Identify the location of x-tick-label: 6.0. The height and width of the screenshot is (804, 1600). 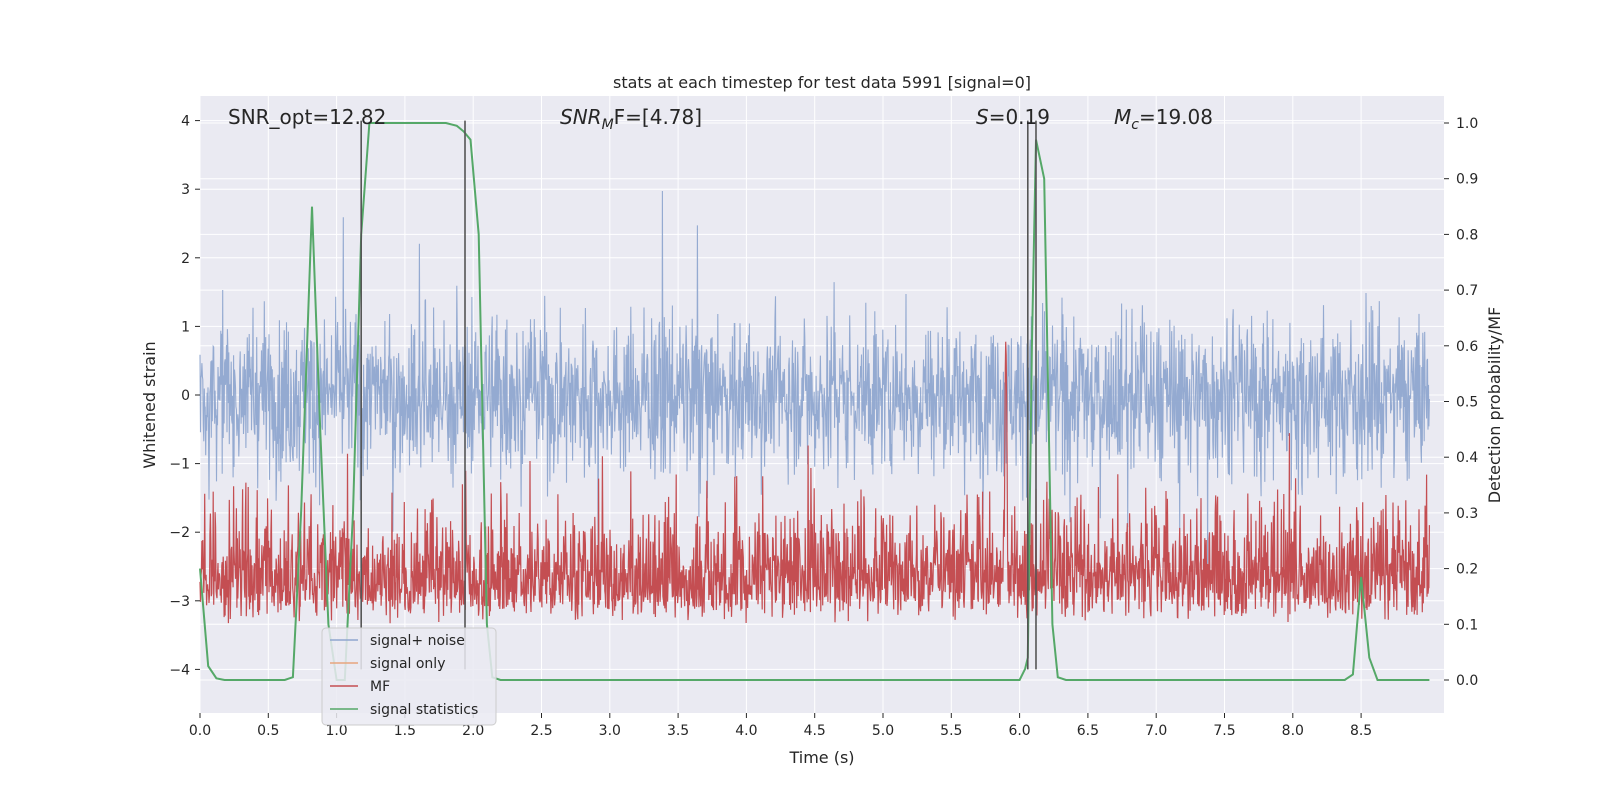
(1019, 731).